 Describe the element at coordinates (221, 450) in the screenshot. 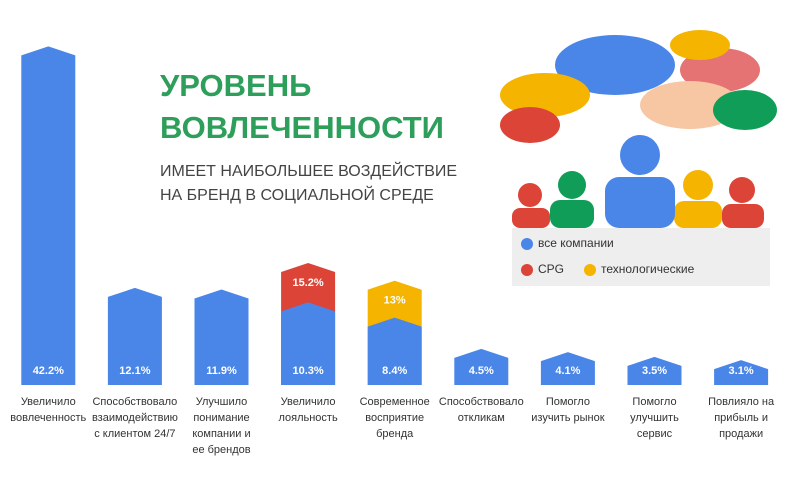

I see `x-tick-label: ее брендов` at that location.